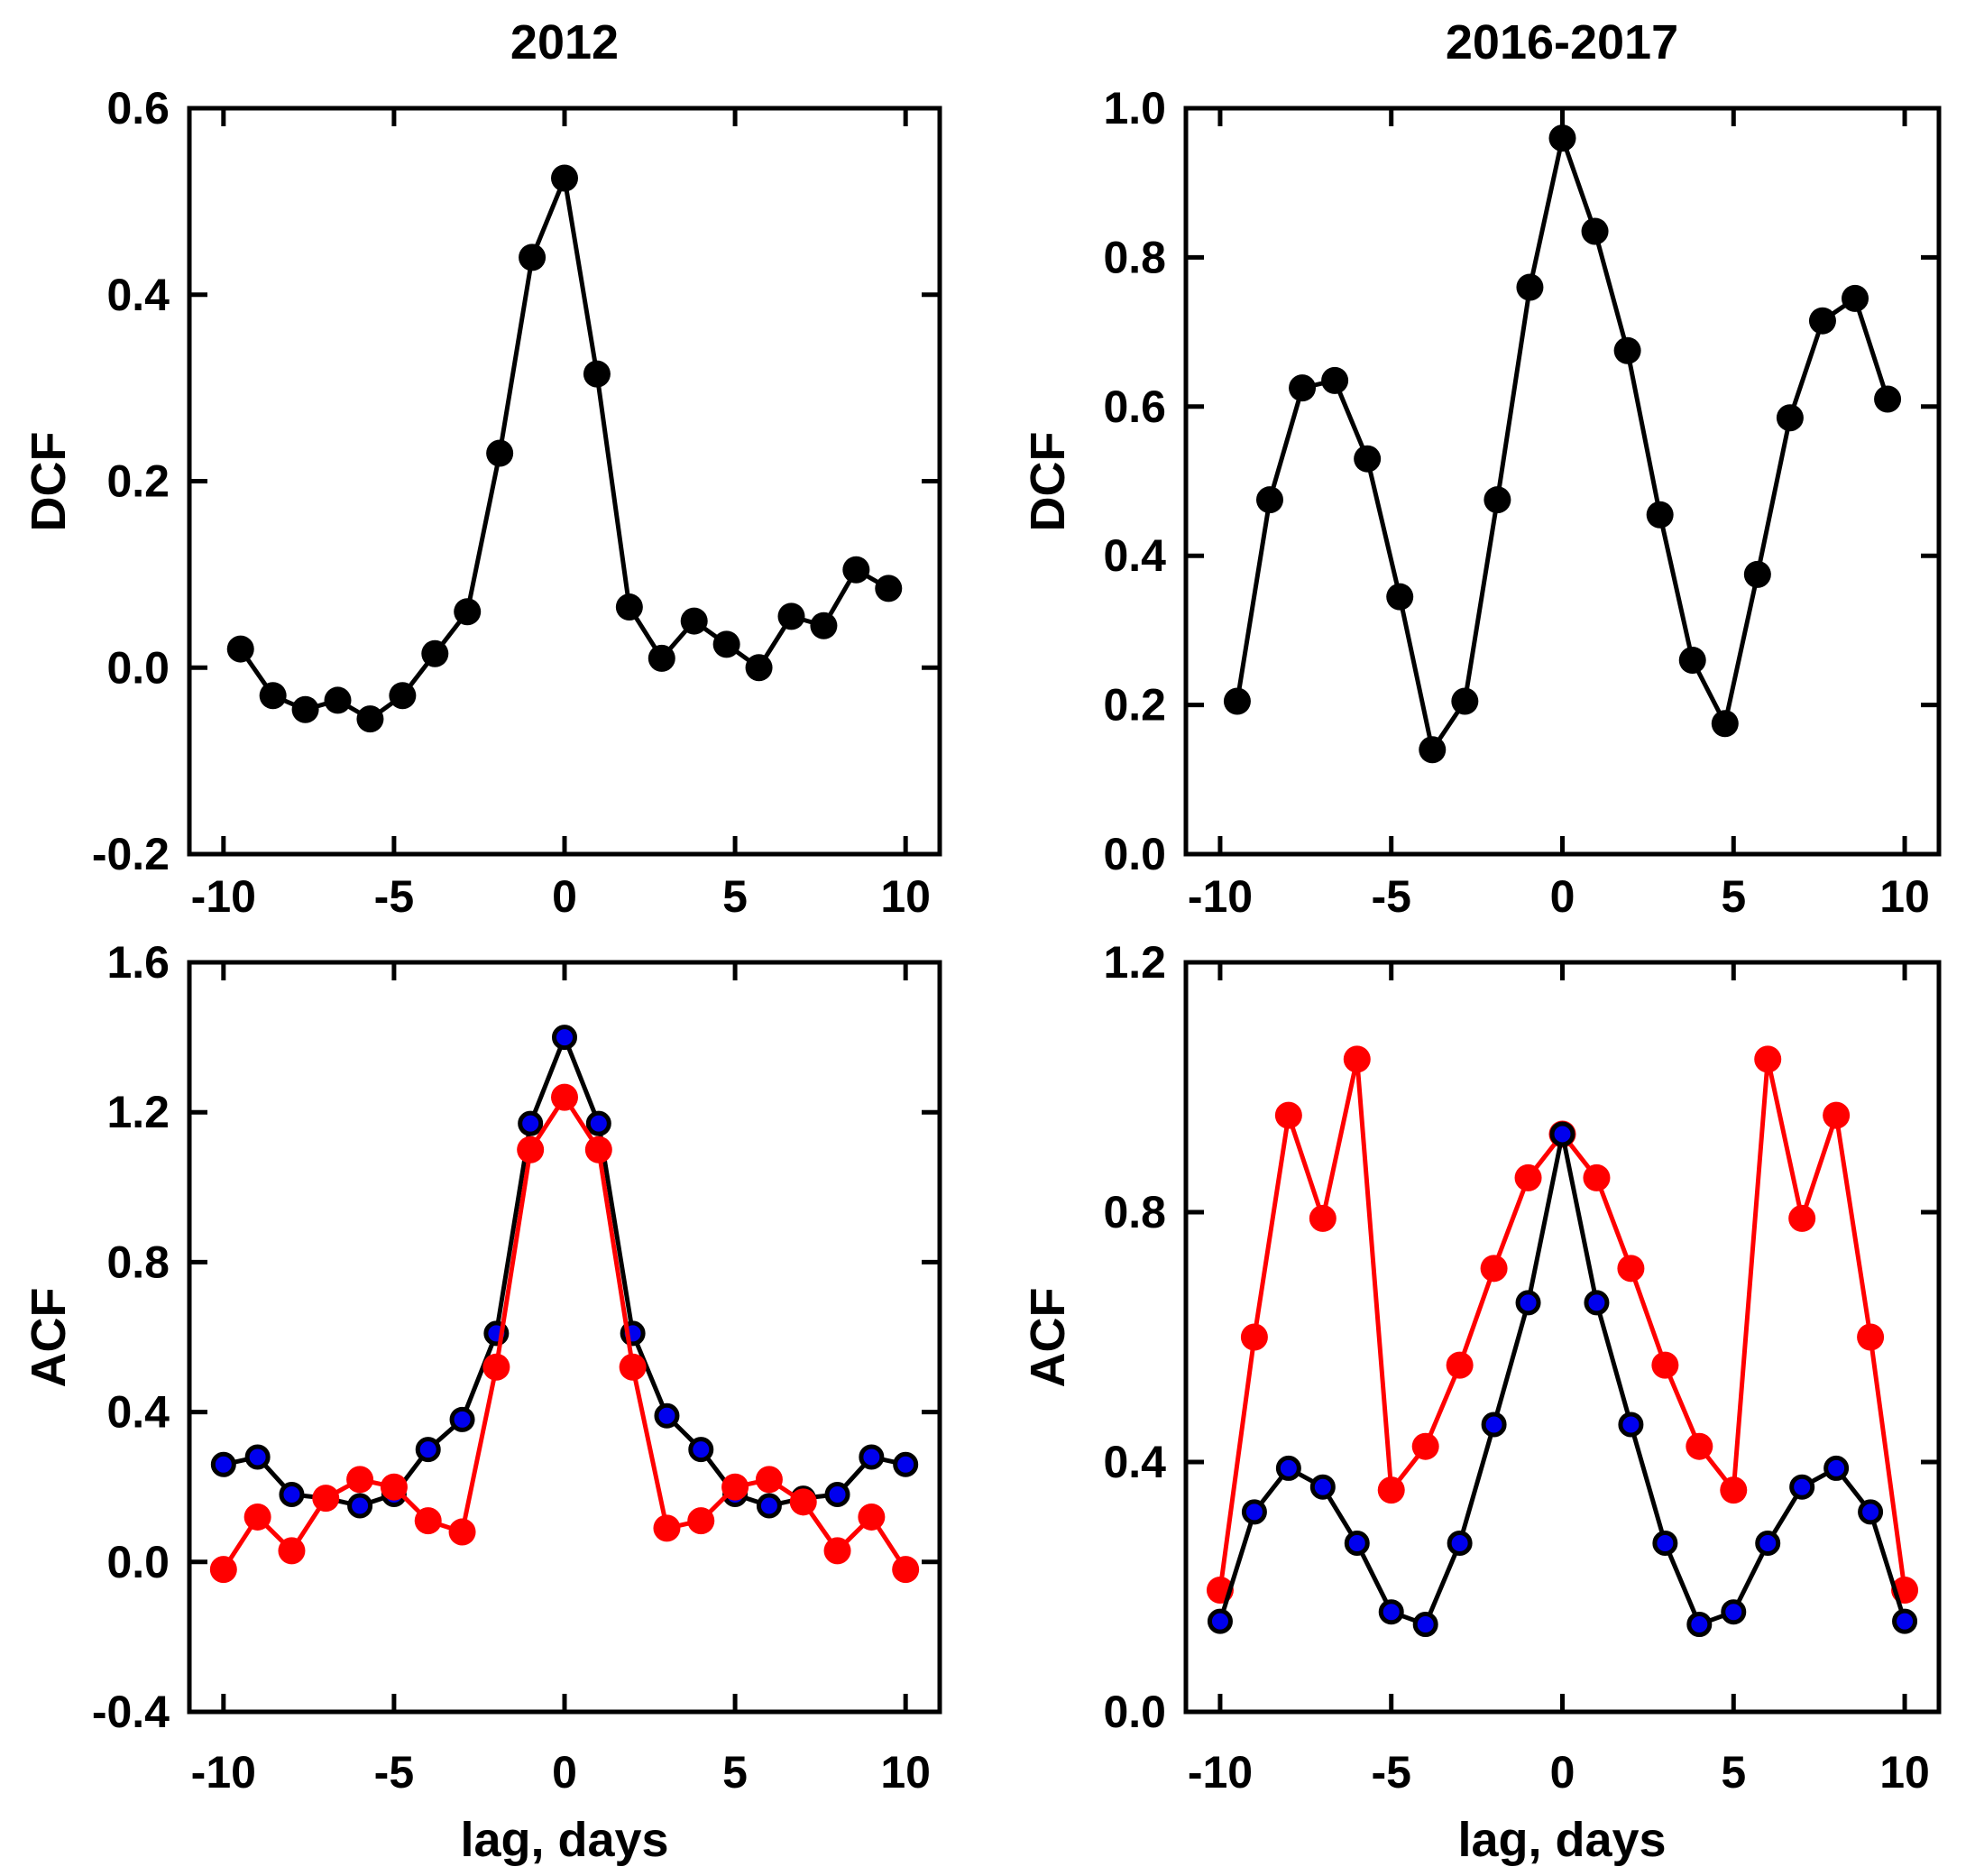  I want to click on y-axis-label-acf-left: ACF, so click(49, 1337).